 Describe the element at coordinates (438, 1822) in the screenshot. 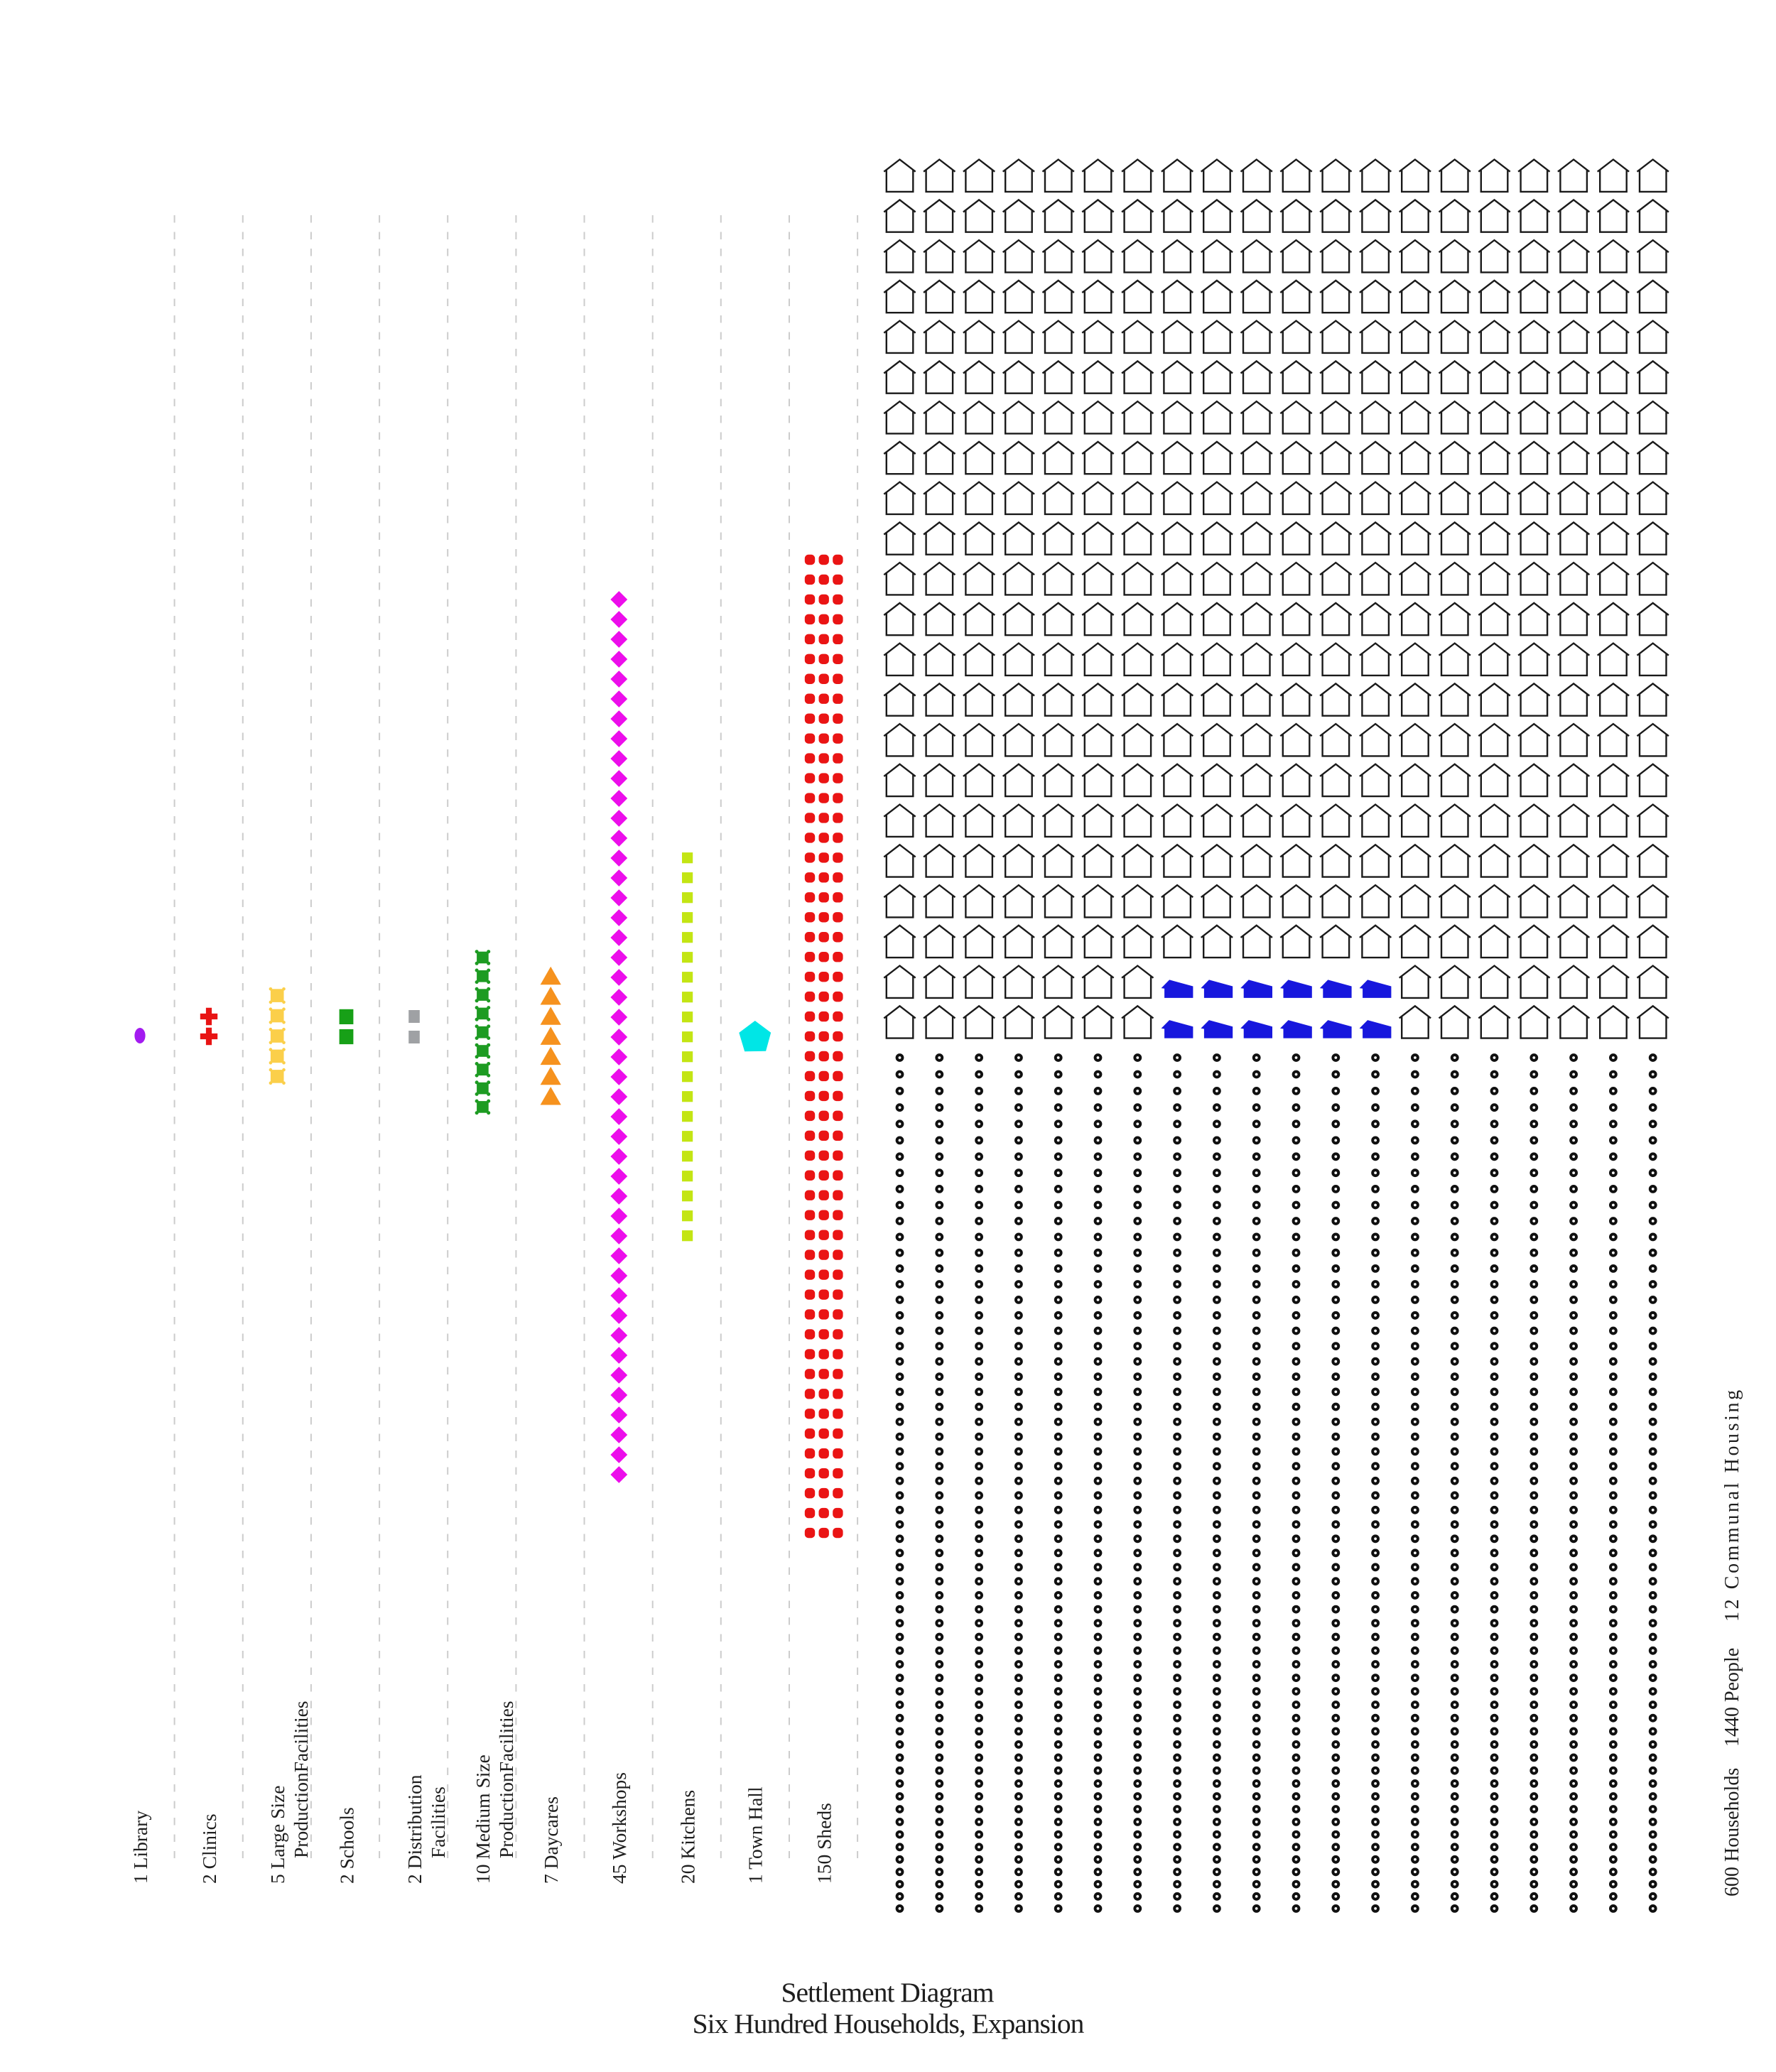

I see `svg-text: Facilities` at that location.